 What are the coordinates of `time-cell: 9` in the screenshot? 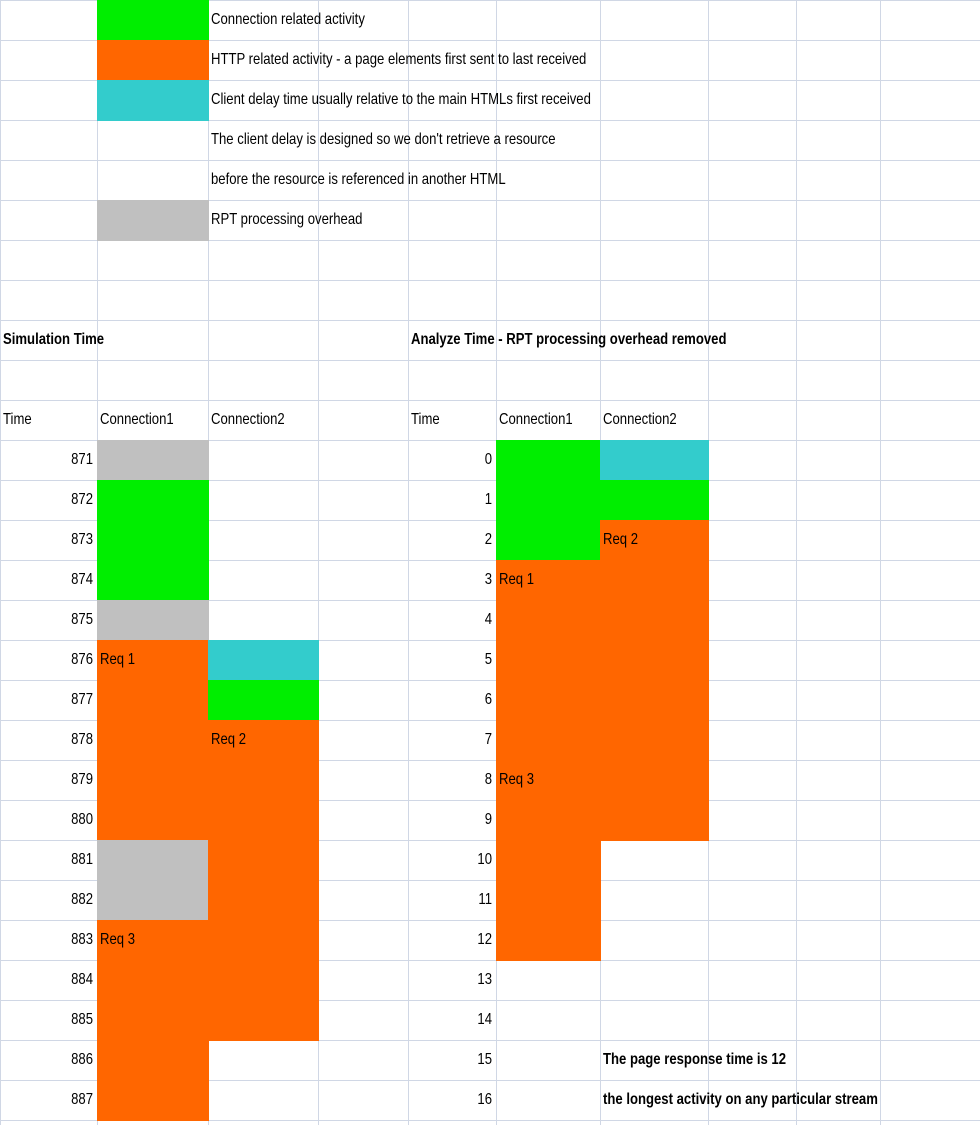 It's located at (488, 819).